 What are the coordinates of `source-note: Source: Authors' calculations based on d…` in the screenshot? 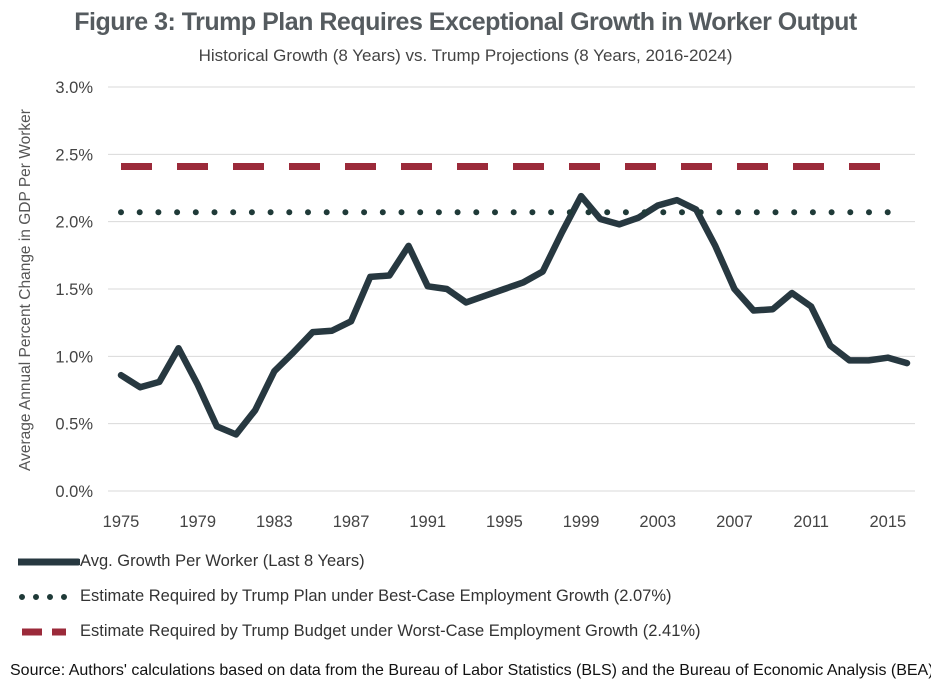 It's located at (470, 670).